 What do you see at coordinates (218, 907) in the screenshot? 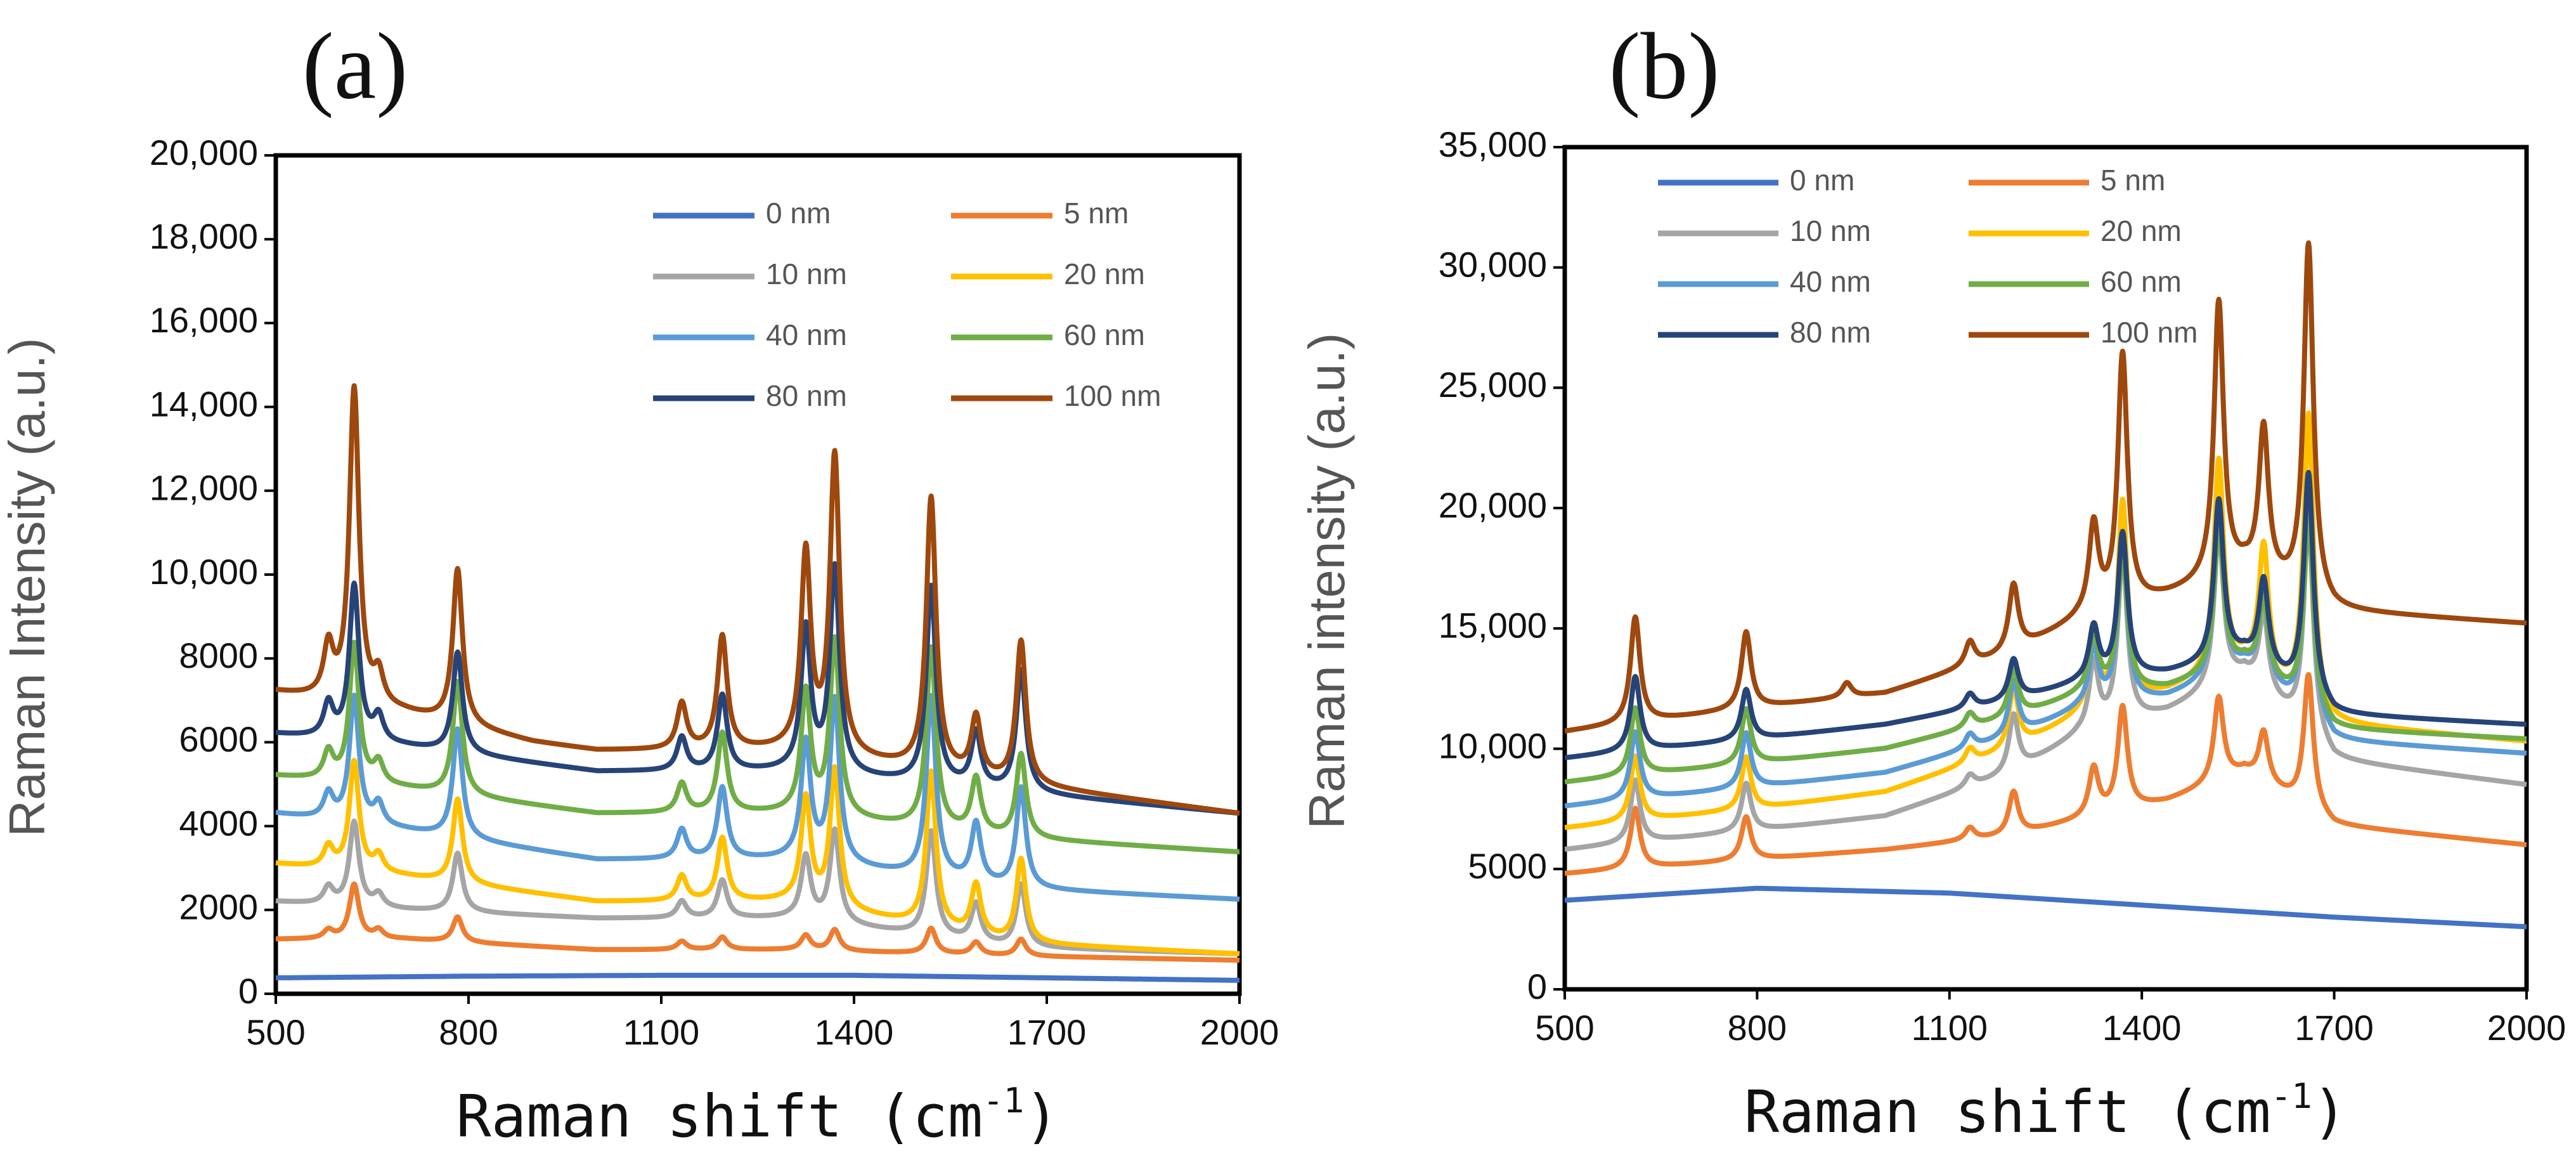
I see `y-tick-label: 2000` at bounding box center [218, 907].